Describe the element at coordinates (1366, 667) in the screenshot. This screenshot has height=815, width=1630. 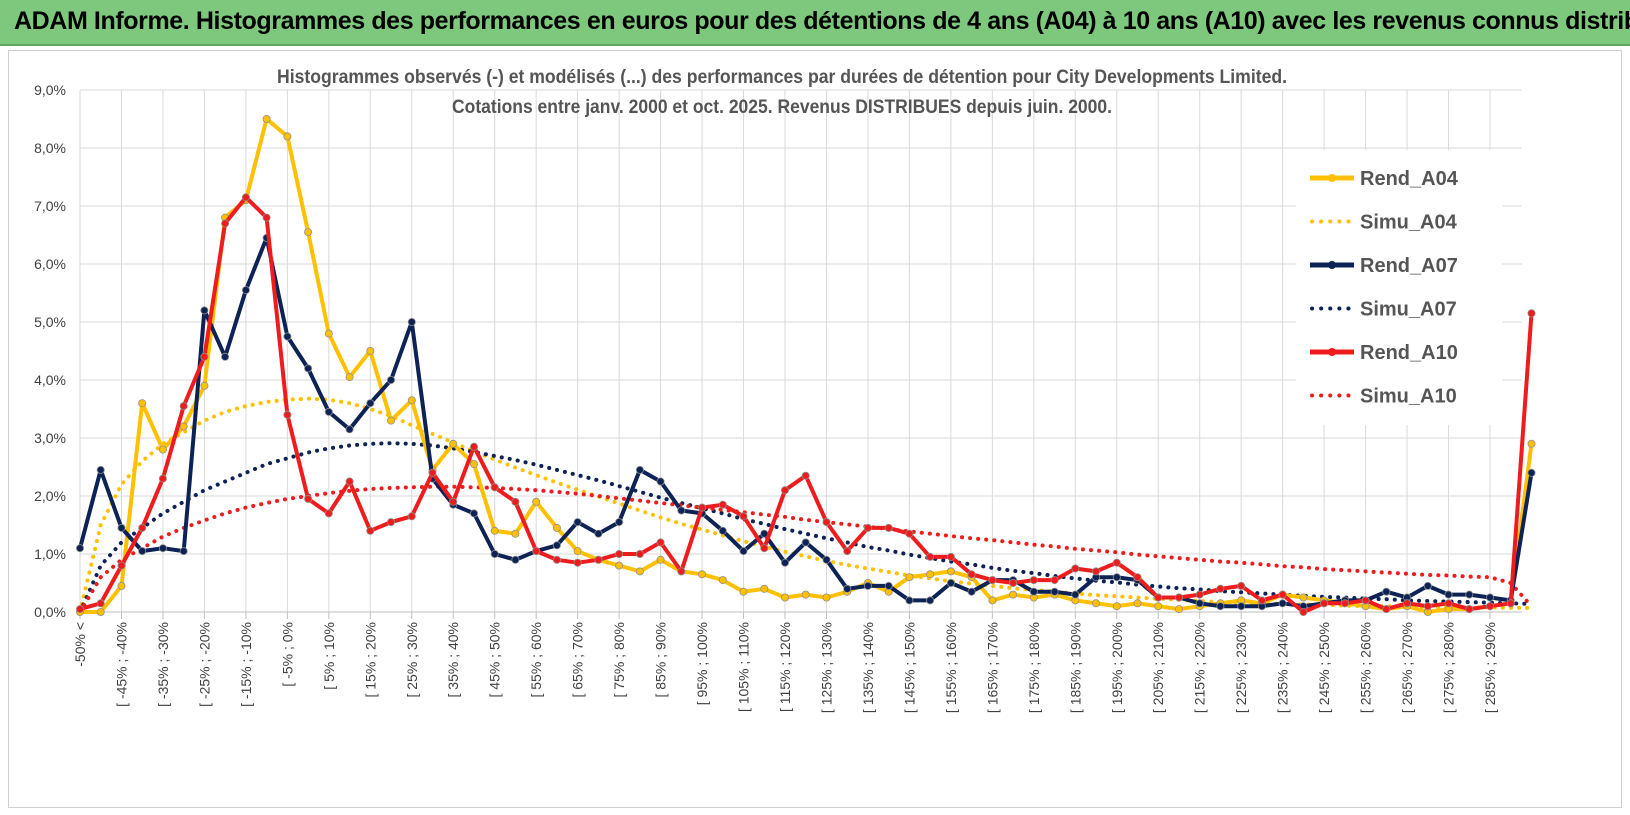
I see `x-tick-label: [ 255% ; 260%` at that location.